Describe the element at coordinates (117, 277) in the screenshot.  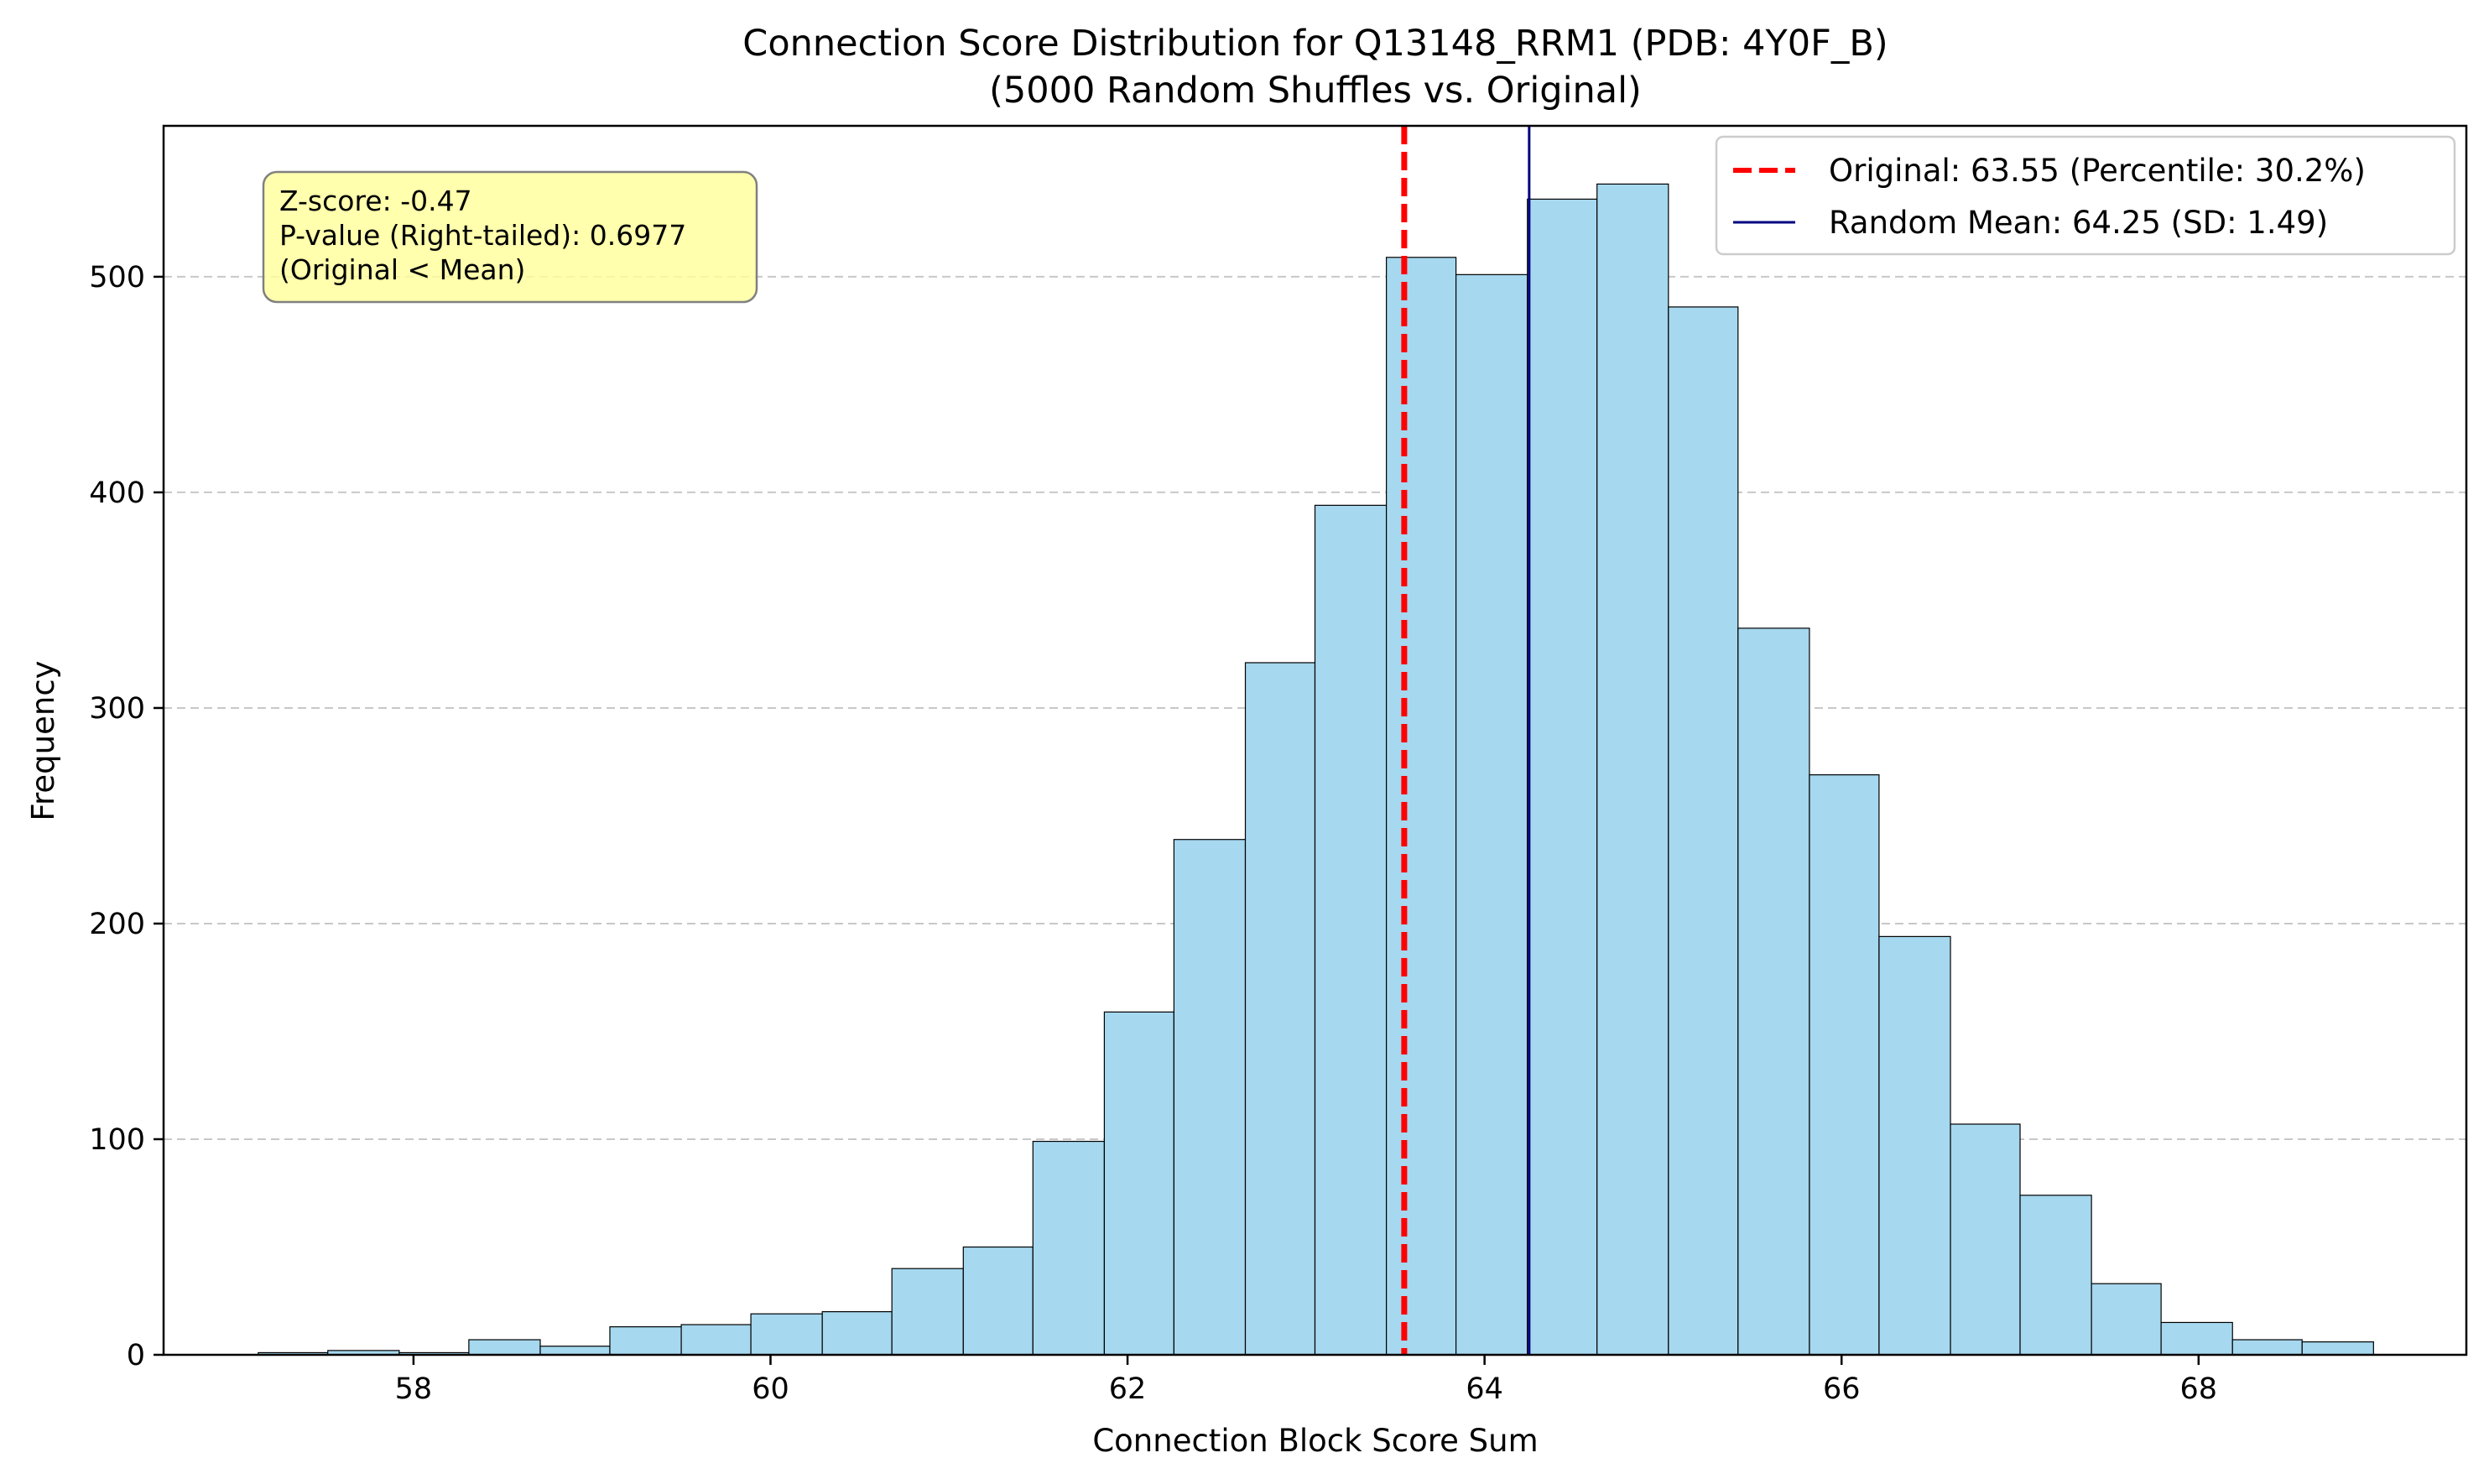
I see `y-tick-label: 500` at that location.